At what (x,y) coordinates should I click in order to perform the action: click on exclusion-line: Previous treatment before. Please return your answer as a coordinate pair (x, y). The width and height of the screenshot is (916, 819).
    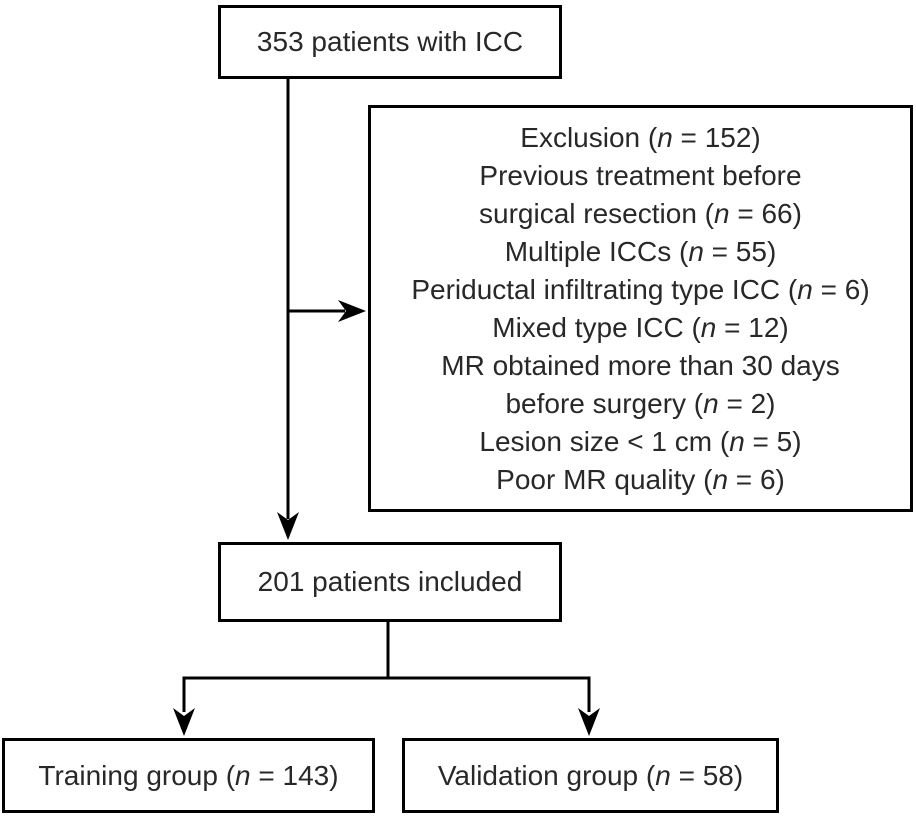
    Looking at the image, I should click on (640, 175).